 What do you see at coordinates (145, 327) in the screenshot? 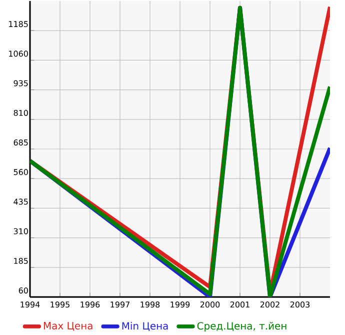
I see `legend-label: Min Цена` at bounding box center [145, 327].